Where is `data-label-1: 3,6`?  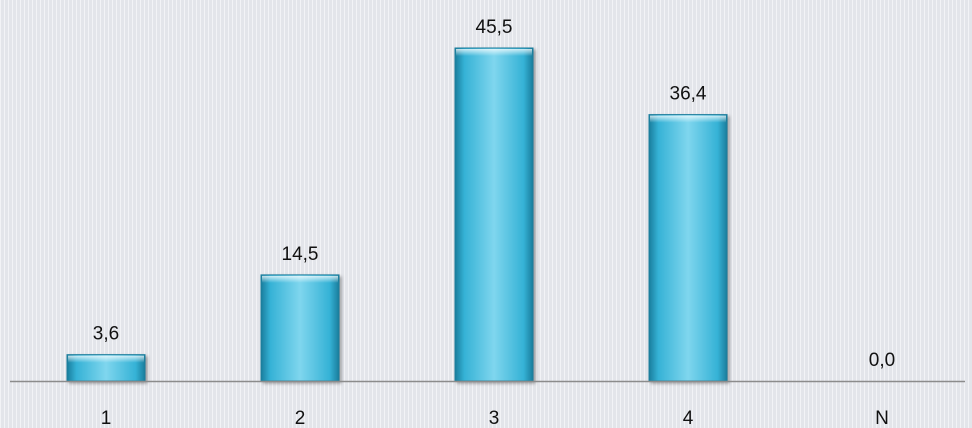 data-label-1: 3,6 is located at coordinates (106, 334).